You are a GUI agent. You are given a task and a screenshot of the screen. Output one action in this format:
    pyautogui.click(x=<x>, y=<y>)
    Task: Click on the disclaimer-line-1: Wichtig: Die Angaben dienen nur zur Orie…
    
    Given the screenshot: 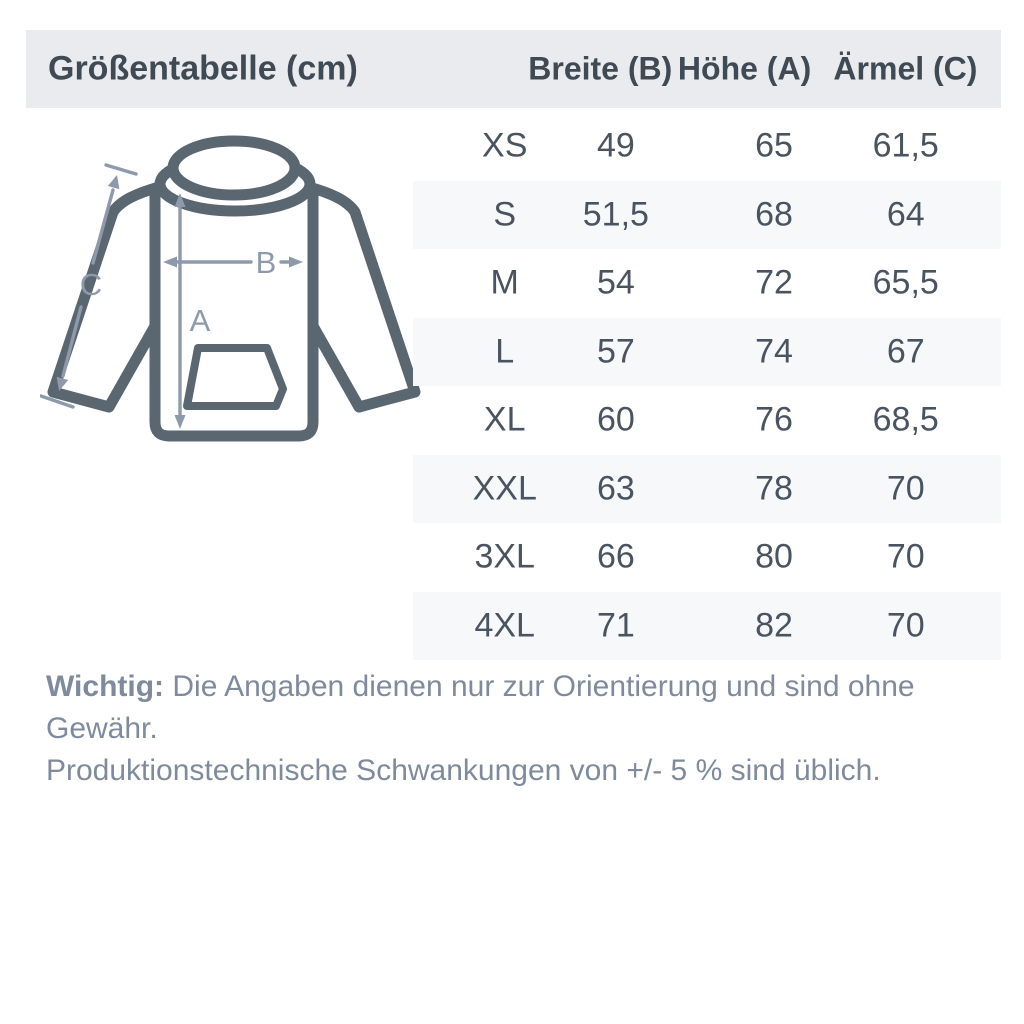 What is the action you would take?
    pyautogui.click(x=511, y=708)
    